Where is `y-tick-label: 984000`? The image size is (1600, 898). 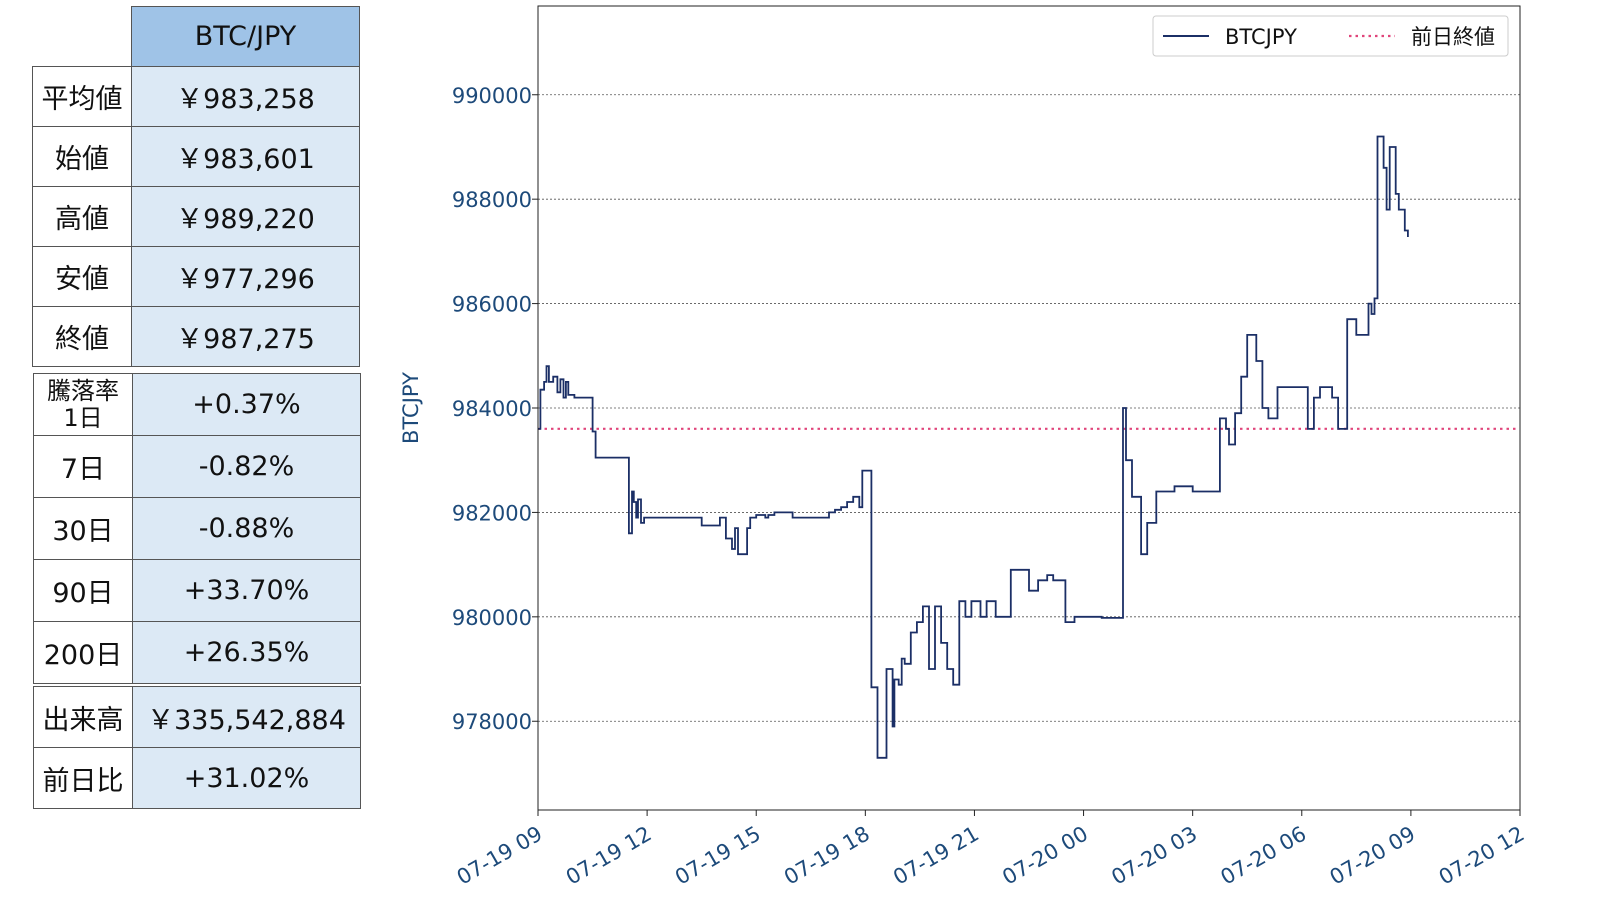
y-tick-label: 984000 is located at coordinates (492, 409).